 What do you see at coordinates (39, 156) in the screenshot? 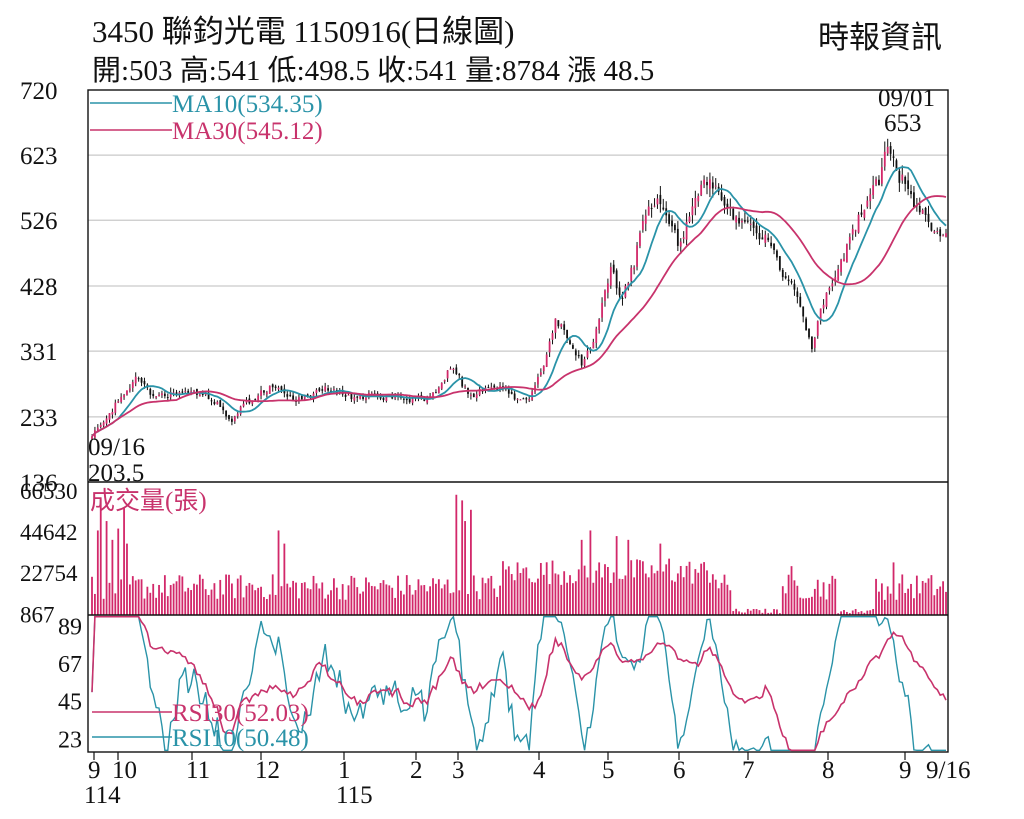
I see `price-tick-label: 623` at bounding box center [39, 156].